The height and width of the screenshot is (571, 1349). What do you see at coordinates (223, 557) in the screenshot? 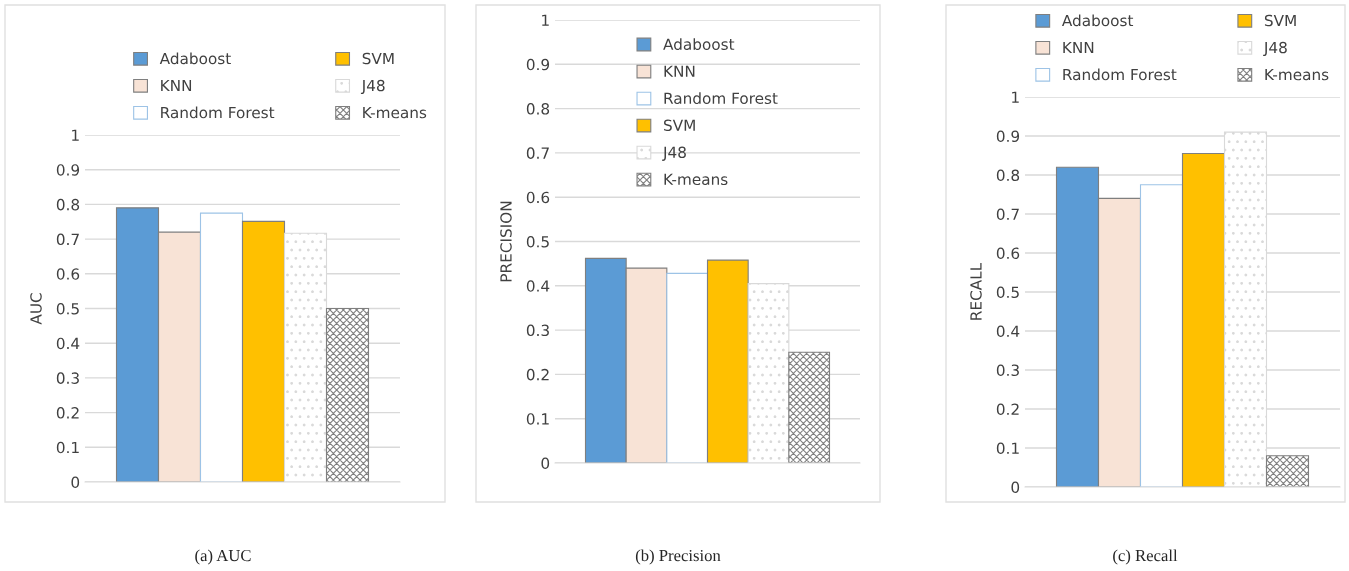
I see `text: (a) AUC` at bounding box center [223, 557].